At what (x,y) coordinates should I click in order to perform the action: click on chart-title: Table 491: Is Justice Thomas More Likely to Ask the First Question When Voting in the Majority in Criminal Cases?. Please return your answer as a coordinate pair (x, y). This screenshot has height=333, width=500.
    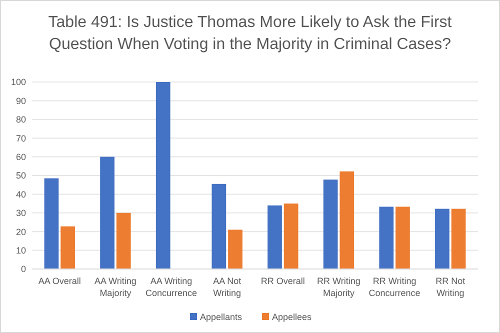
    Looking at the image, I should click on (250, 33).